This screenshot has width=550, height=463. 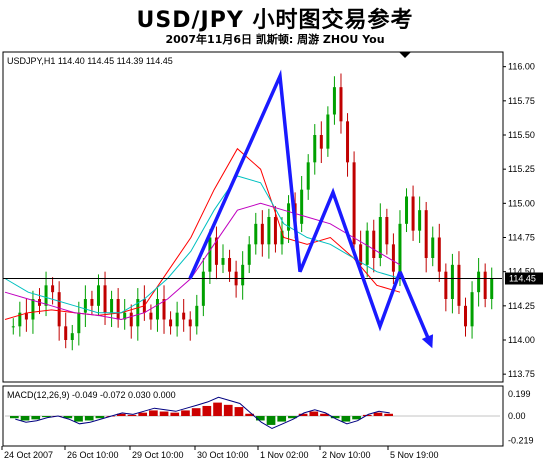 I want to click on y-tick-label: 114.25, so click(x=521, y=306).